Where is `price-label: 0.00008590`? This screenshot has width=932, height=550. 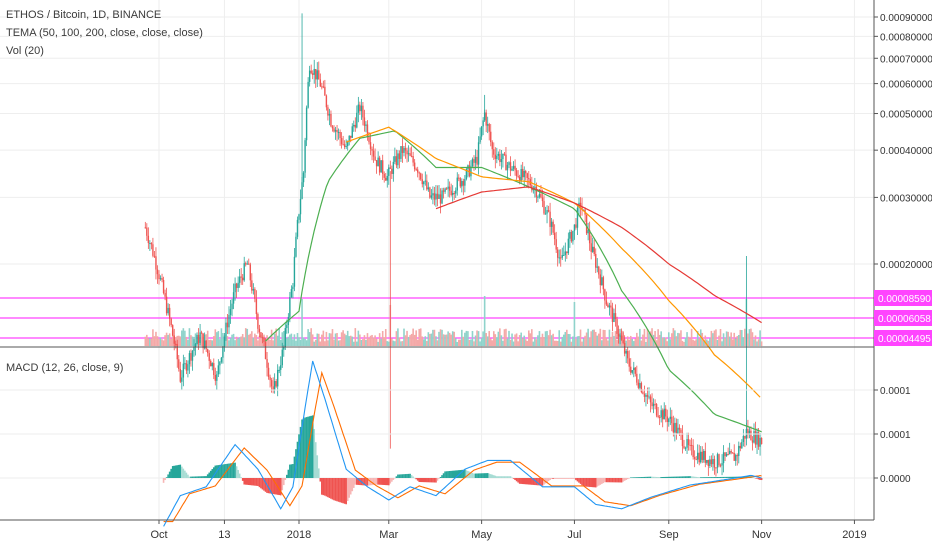 price-label: 0.00008590 is located at coordinates (904, 299).